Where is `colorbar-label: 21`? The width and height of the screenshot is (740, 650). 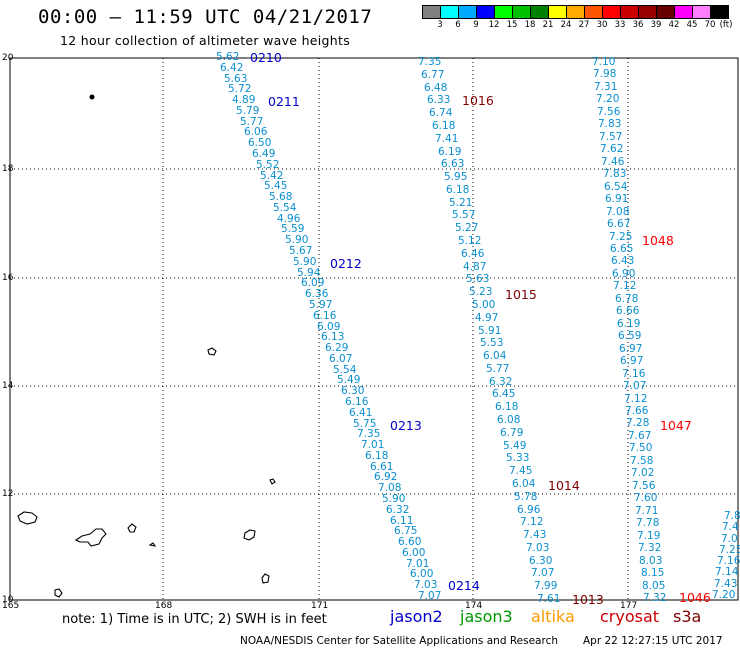 colorbar-label: 21 is located at coordinates (548, 25).